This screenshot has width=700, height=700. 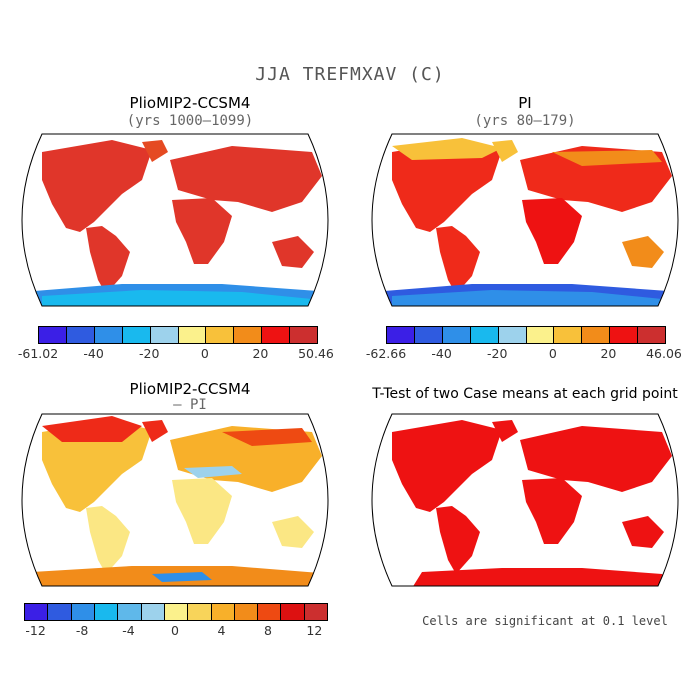 I want to click on panel3-title: PlioMIP2-CCSM4, so click(x=190, y=389).